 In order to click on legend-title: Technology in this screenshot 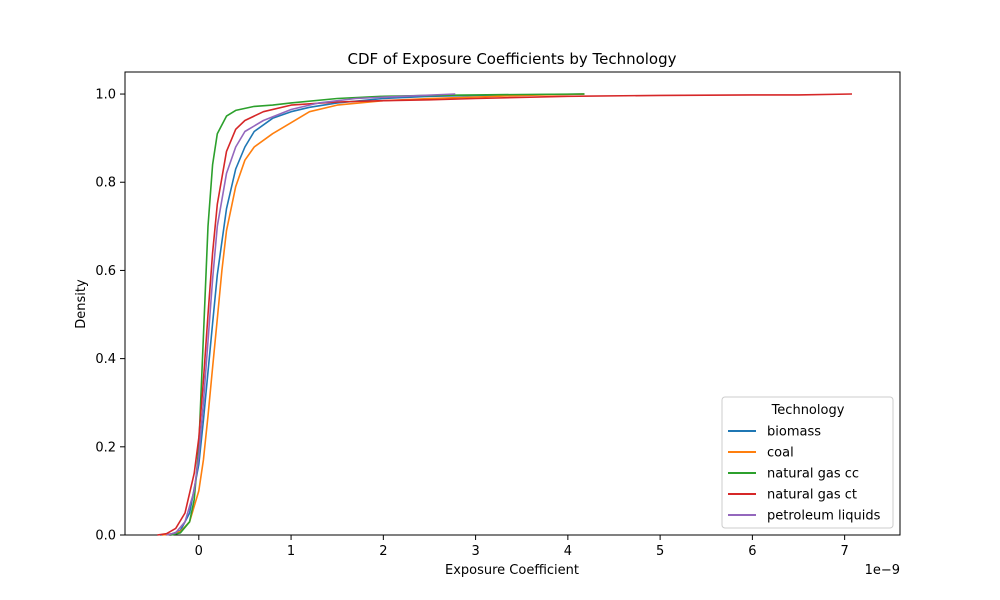, I will do `click(808, 410)`.